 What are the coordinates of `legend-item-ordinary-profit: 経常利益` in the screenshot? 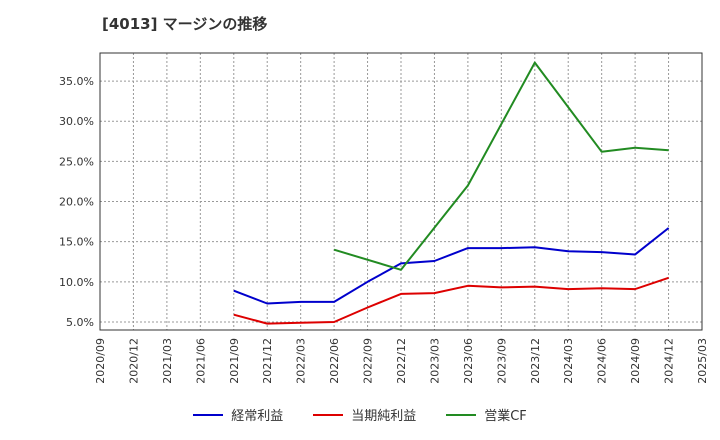 It's located at (238, 414).